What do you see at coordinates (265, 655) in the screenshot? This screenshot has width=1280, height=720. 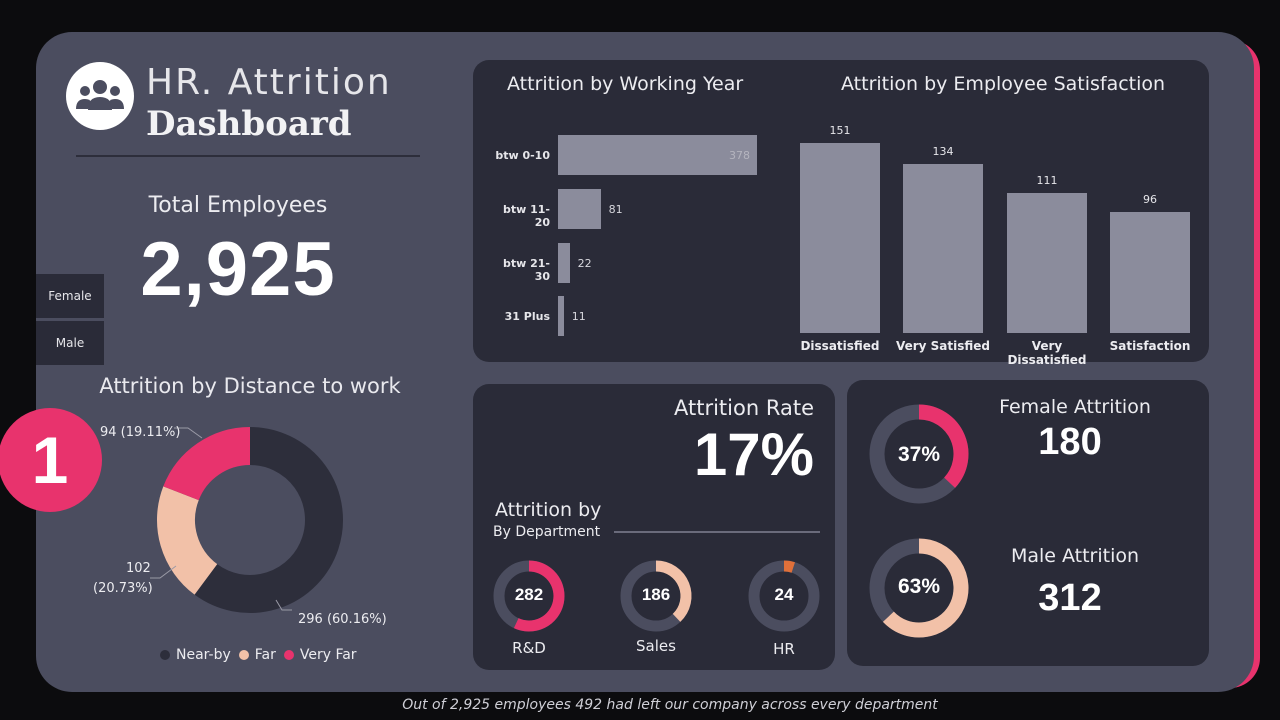 I see `legend-far: Far` at bounding box center [265, 655].